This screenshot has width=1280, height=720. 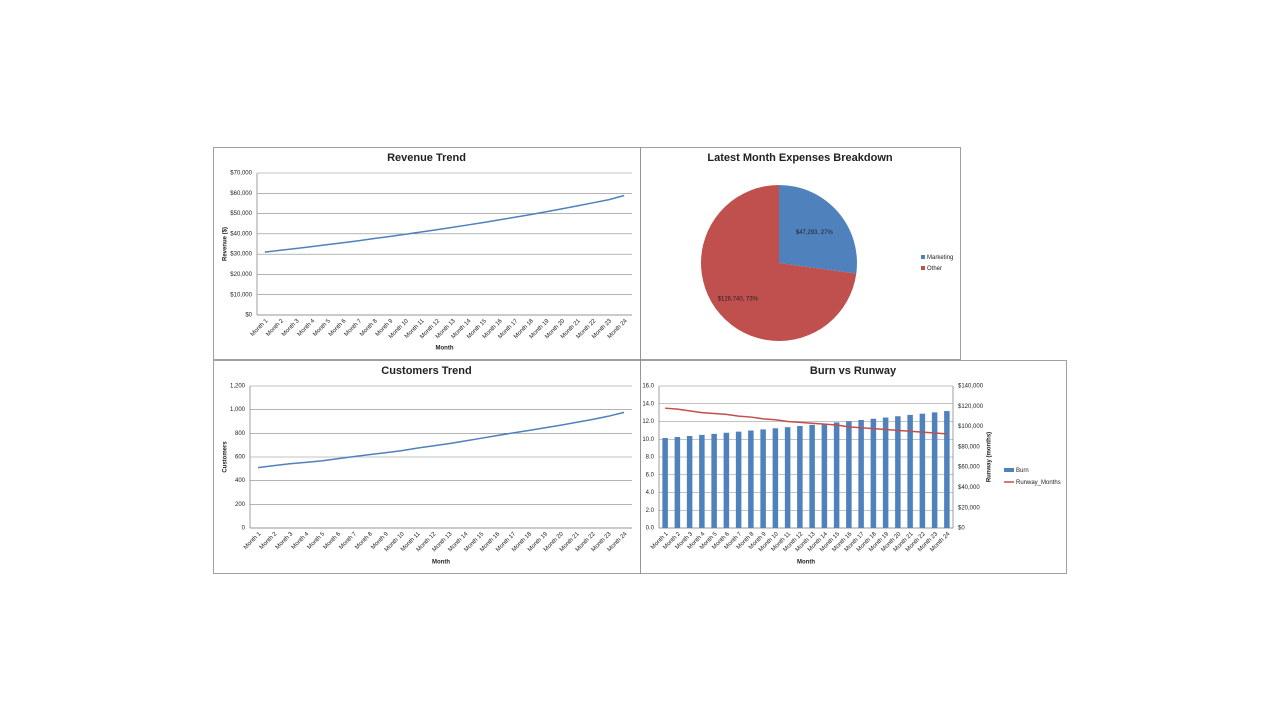 I want to click on y-tick-label: 2.0, so click(x=650, y=511).